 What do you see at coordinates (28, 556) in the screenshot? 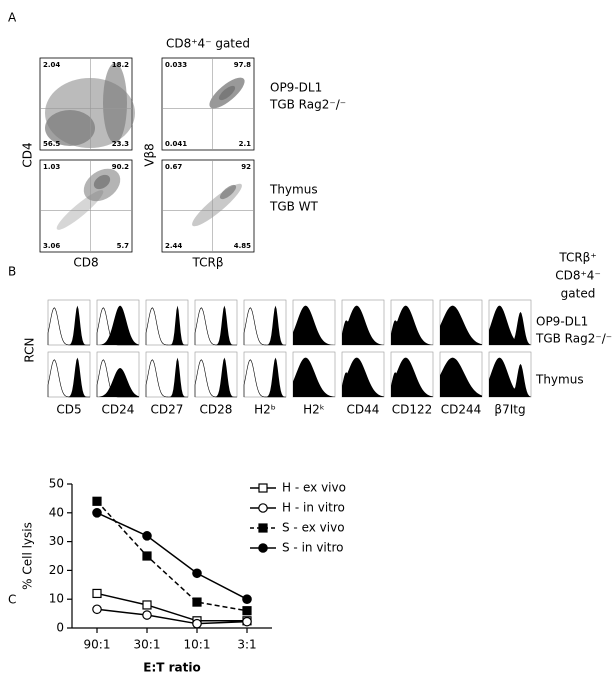
I see `y-axis-label: % Cell lysis` at bounding box center [28, 556].